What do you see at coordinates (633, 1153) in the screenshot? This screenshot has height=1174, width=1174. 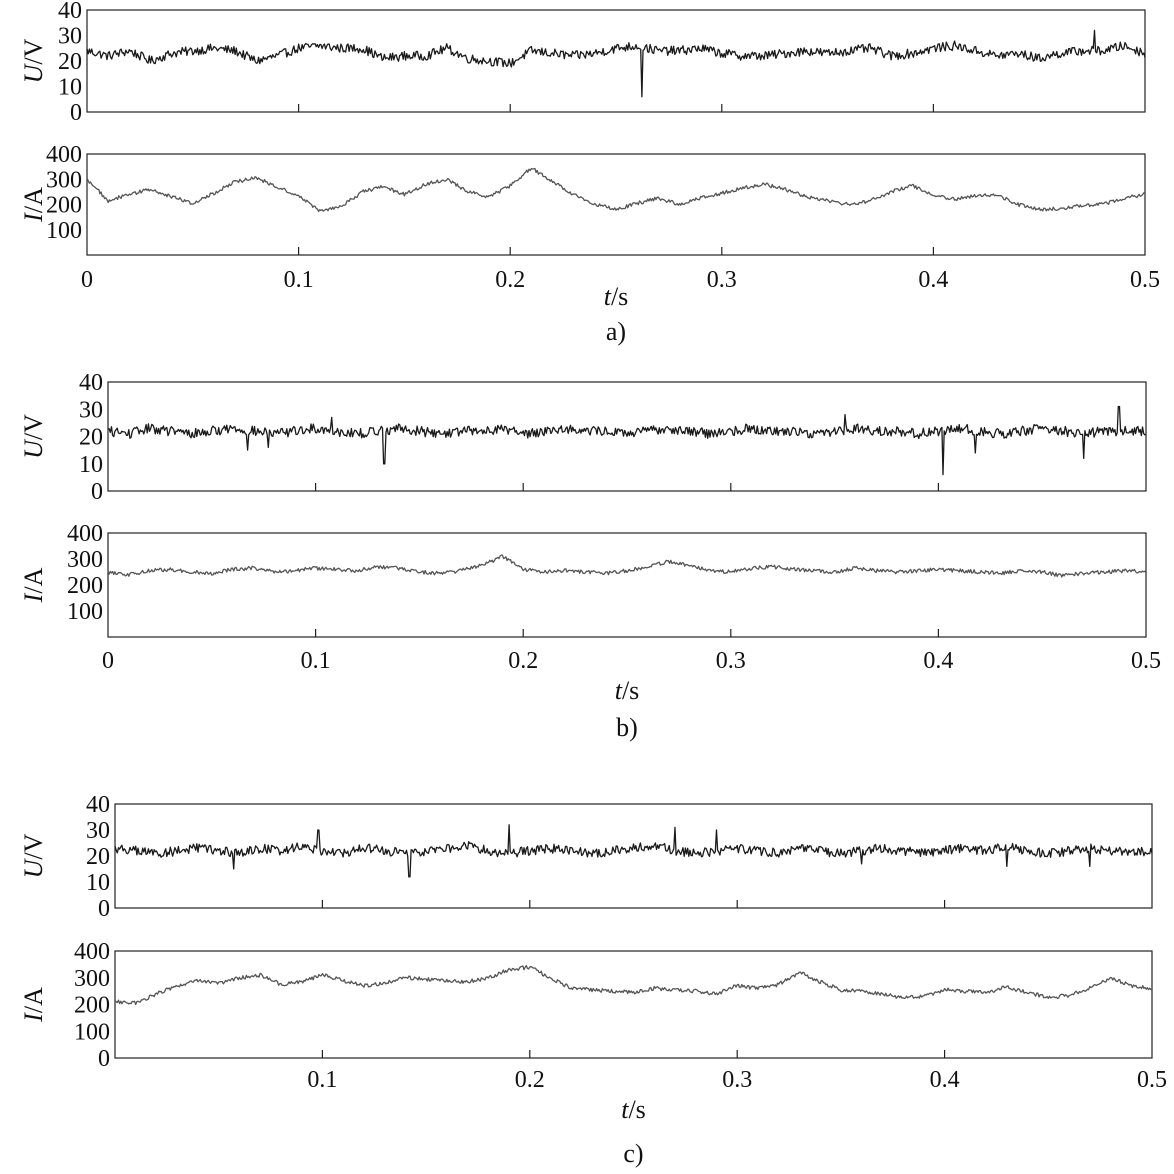 I see `subfigure-caption: c)` at bounding box center [633, 1153].